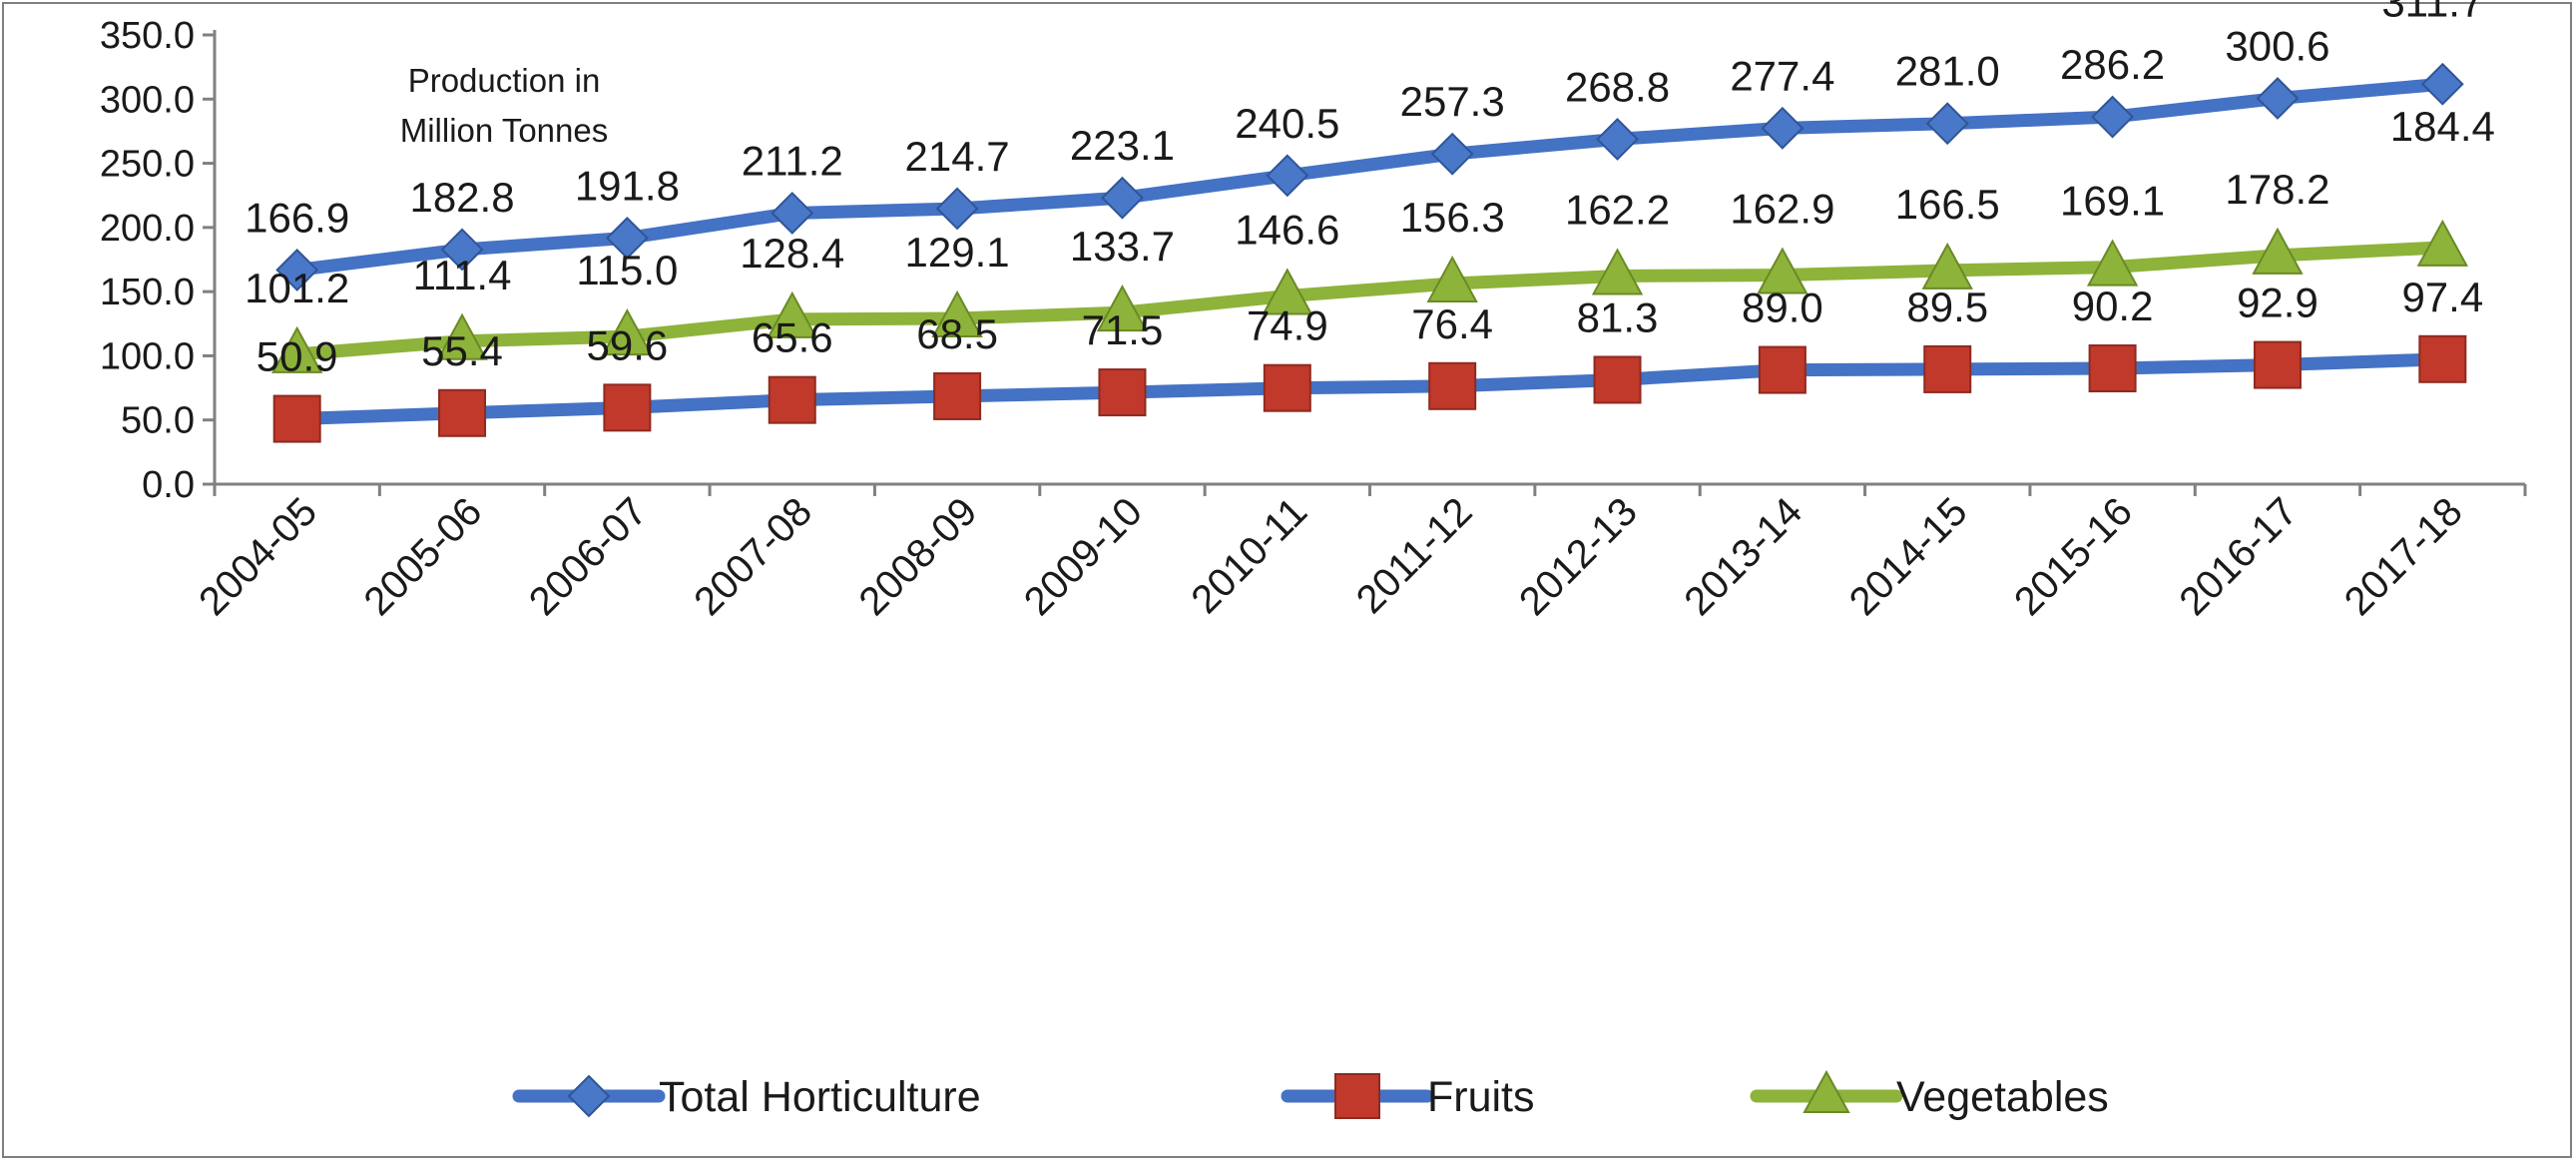 This screenshot has height=1162, width=2576. Describe the element at coordinates (1414, 555) in the screenshot. I see `x-tick-label: 2011-12` at that location.